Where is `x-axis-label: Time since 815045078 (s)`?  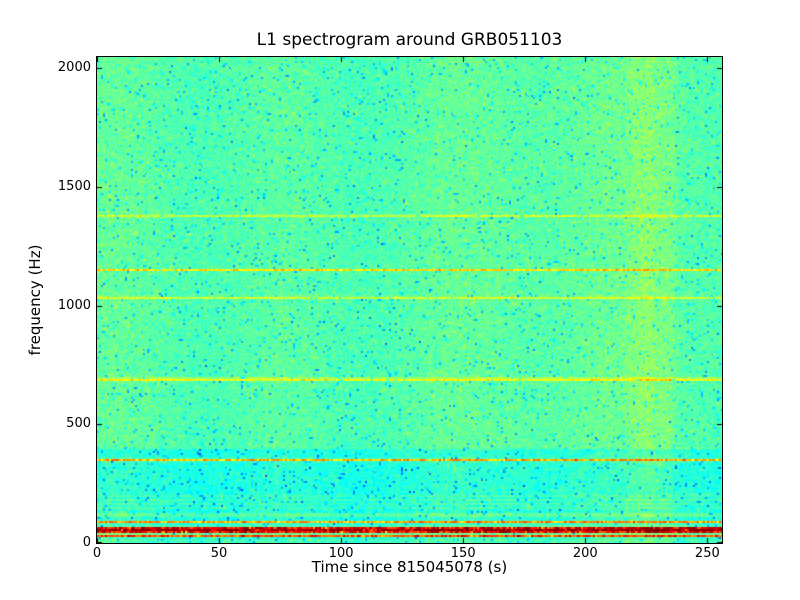 x-axis-label: Time since 815045078 (s) is located at coordinates (409, 567).